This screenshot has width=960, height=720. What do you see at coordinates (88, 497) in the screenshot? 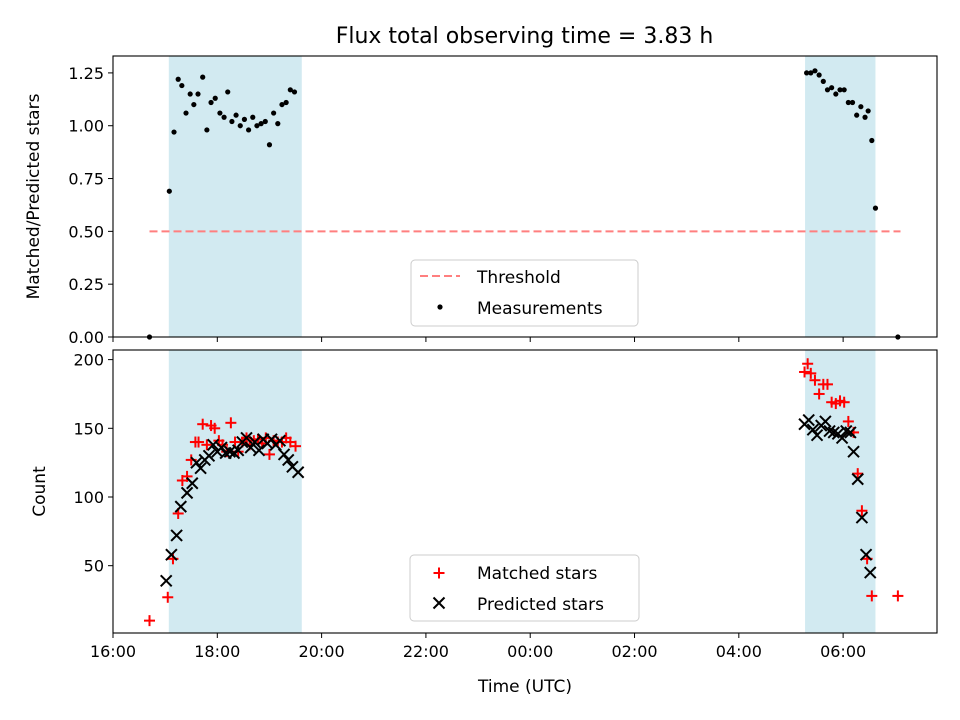
I see `y-tick-label: 100` at bounding box center [88, 497].